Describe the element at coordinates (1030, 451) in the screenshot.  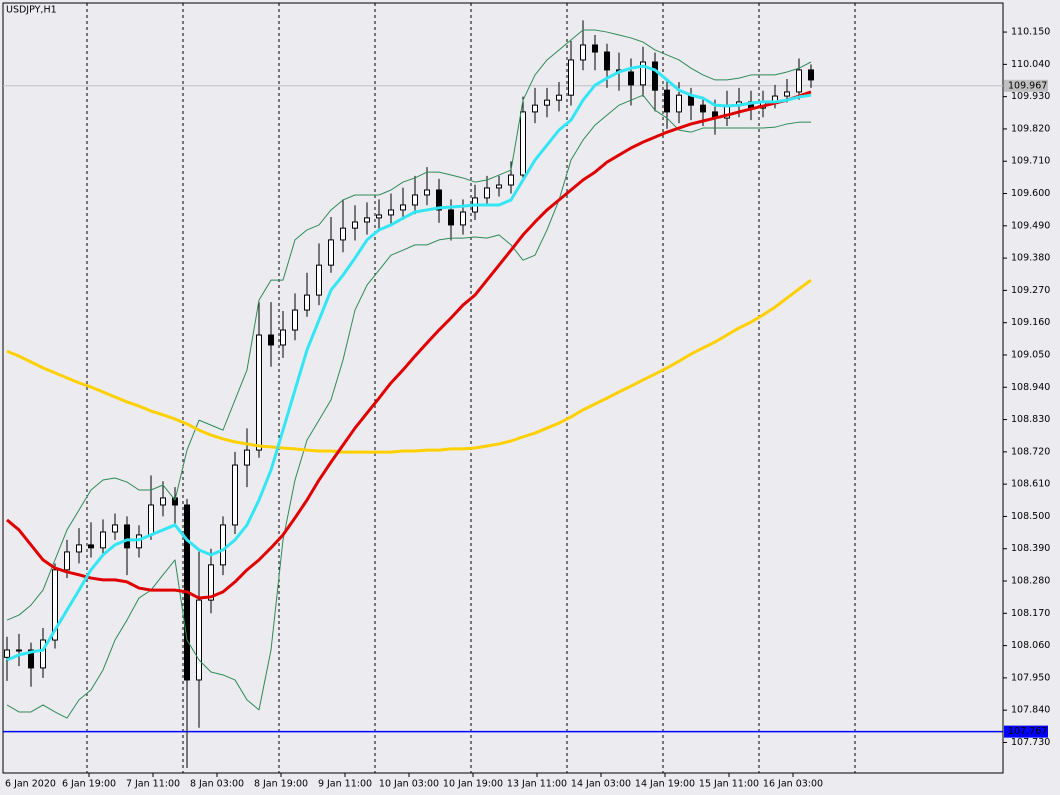
I see `y-tick-label: 108.720` at that location.